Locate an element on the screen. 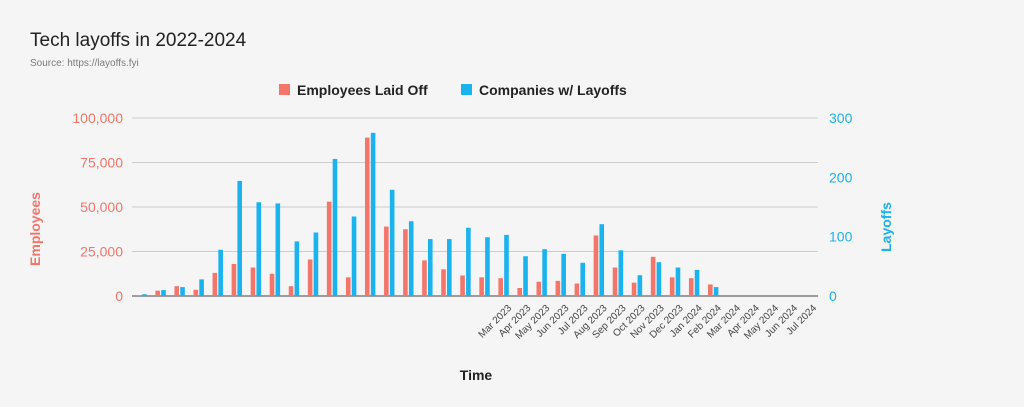 This screenshot has height=407, width=1024. y-tick-left: 100,000 is located at coordinates (97, 118).